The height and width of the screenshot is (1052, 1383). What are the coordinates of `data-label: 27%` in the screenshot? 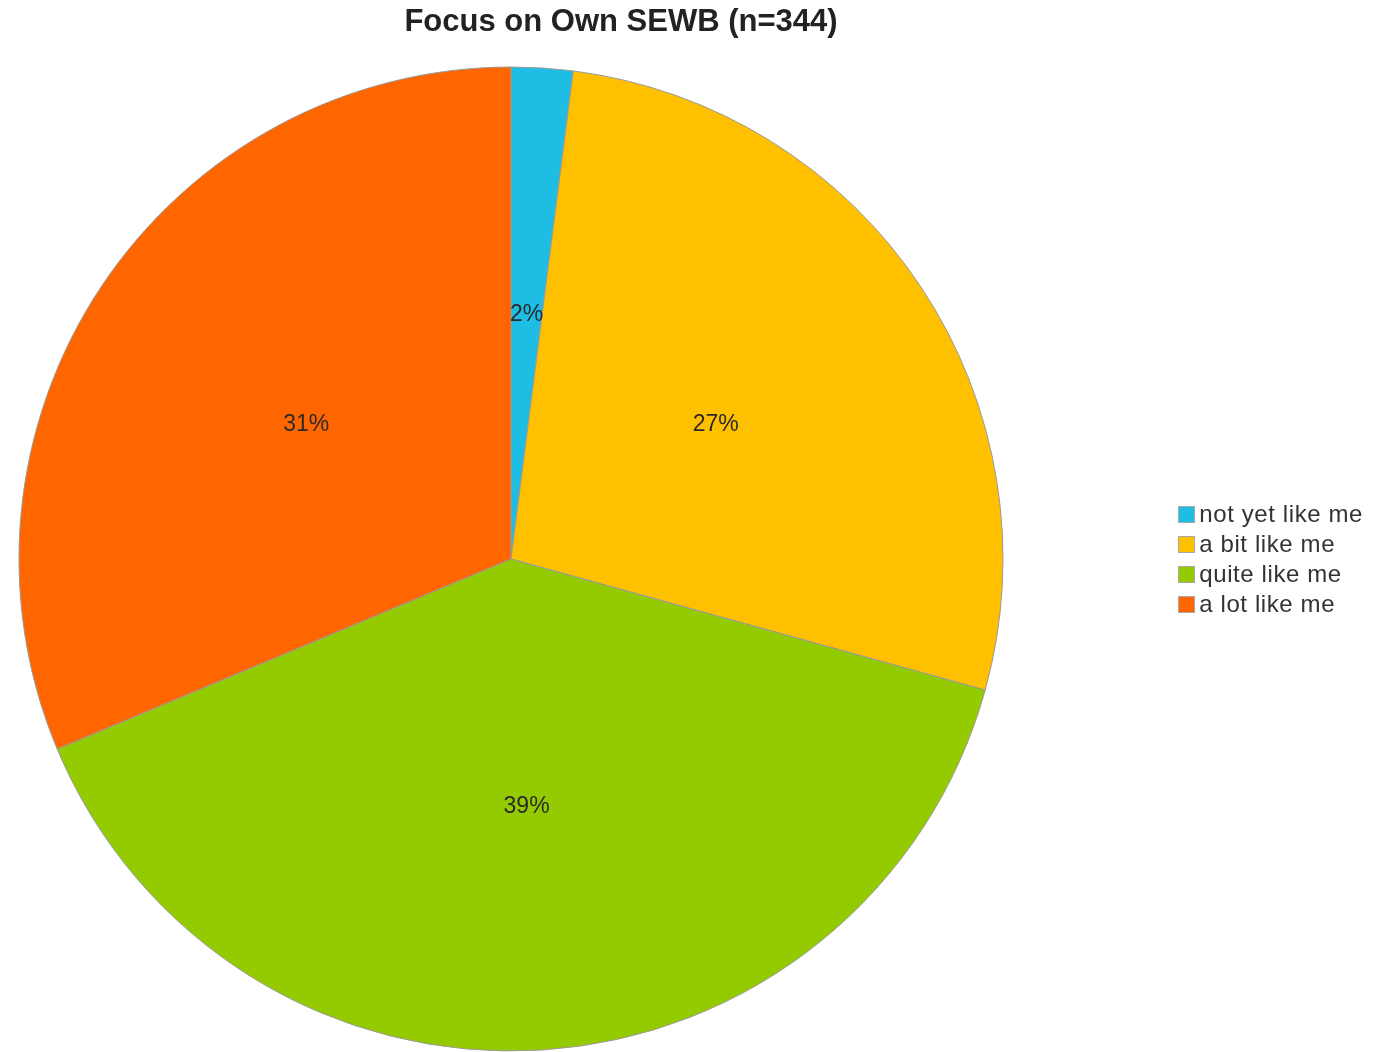 It's located at (715, 422).